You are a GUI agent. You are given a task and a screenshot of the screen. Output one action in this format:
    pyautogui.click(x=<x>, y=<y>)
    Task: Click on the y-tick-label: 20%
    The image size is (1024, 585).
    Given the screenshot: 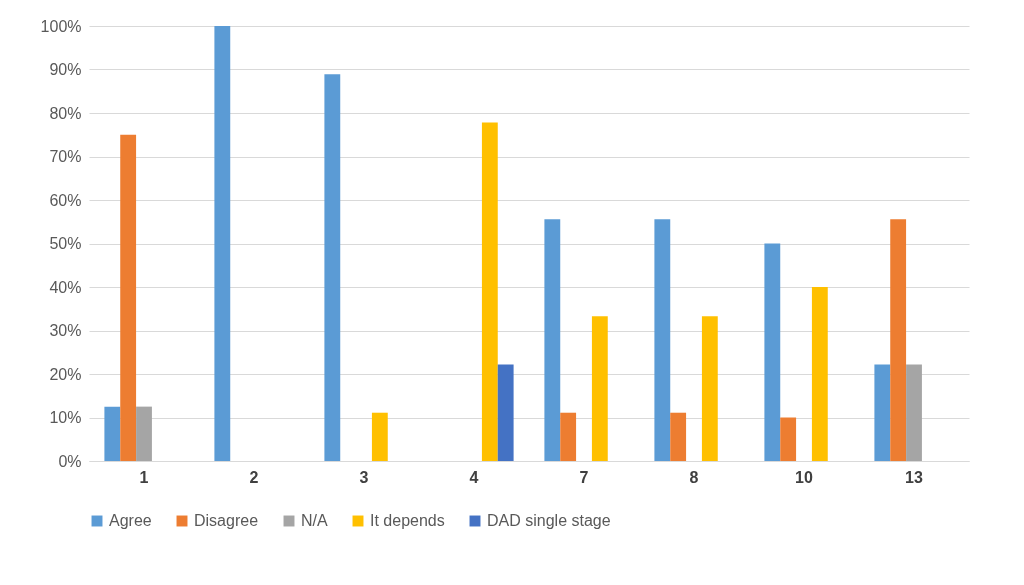 What is the action you would take?
    pyautogui.click(x=65, y=374)
    